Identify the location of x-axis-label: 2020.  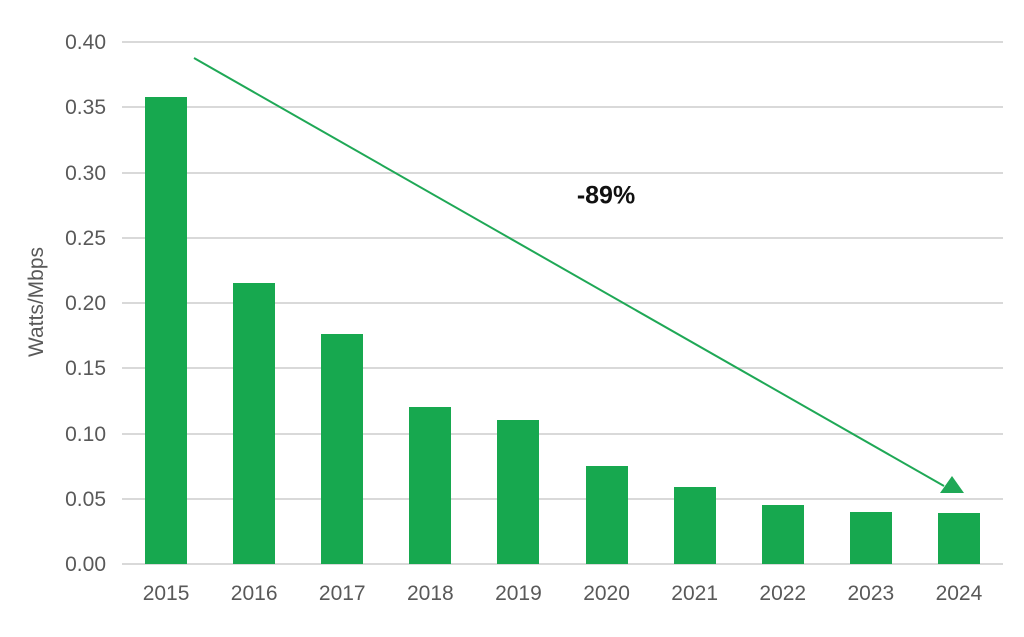
(606, 593).